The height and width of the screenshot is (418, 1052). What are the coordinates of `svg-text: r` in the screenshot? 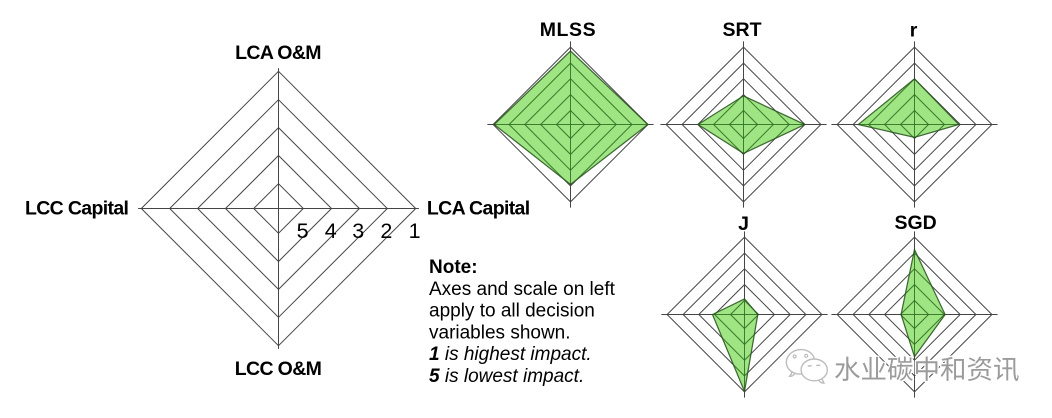 It's located at (914, 31).